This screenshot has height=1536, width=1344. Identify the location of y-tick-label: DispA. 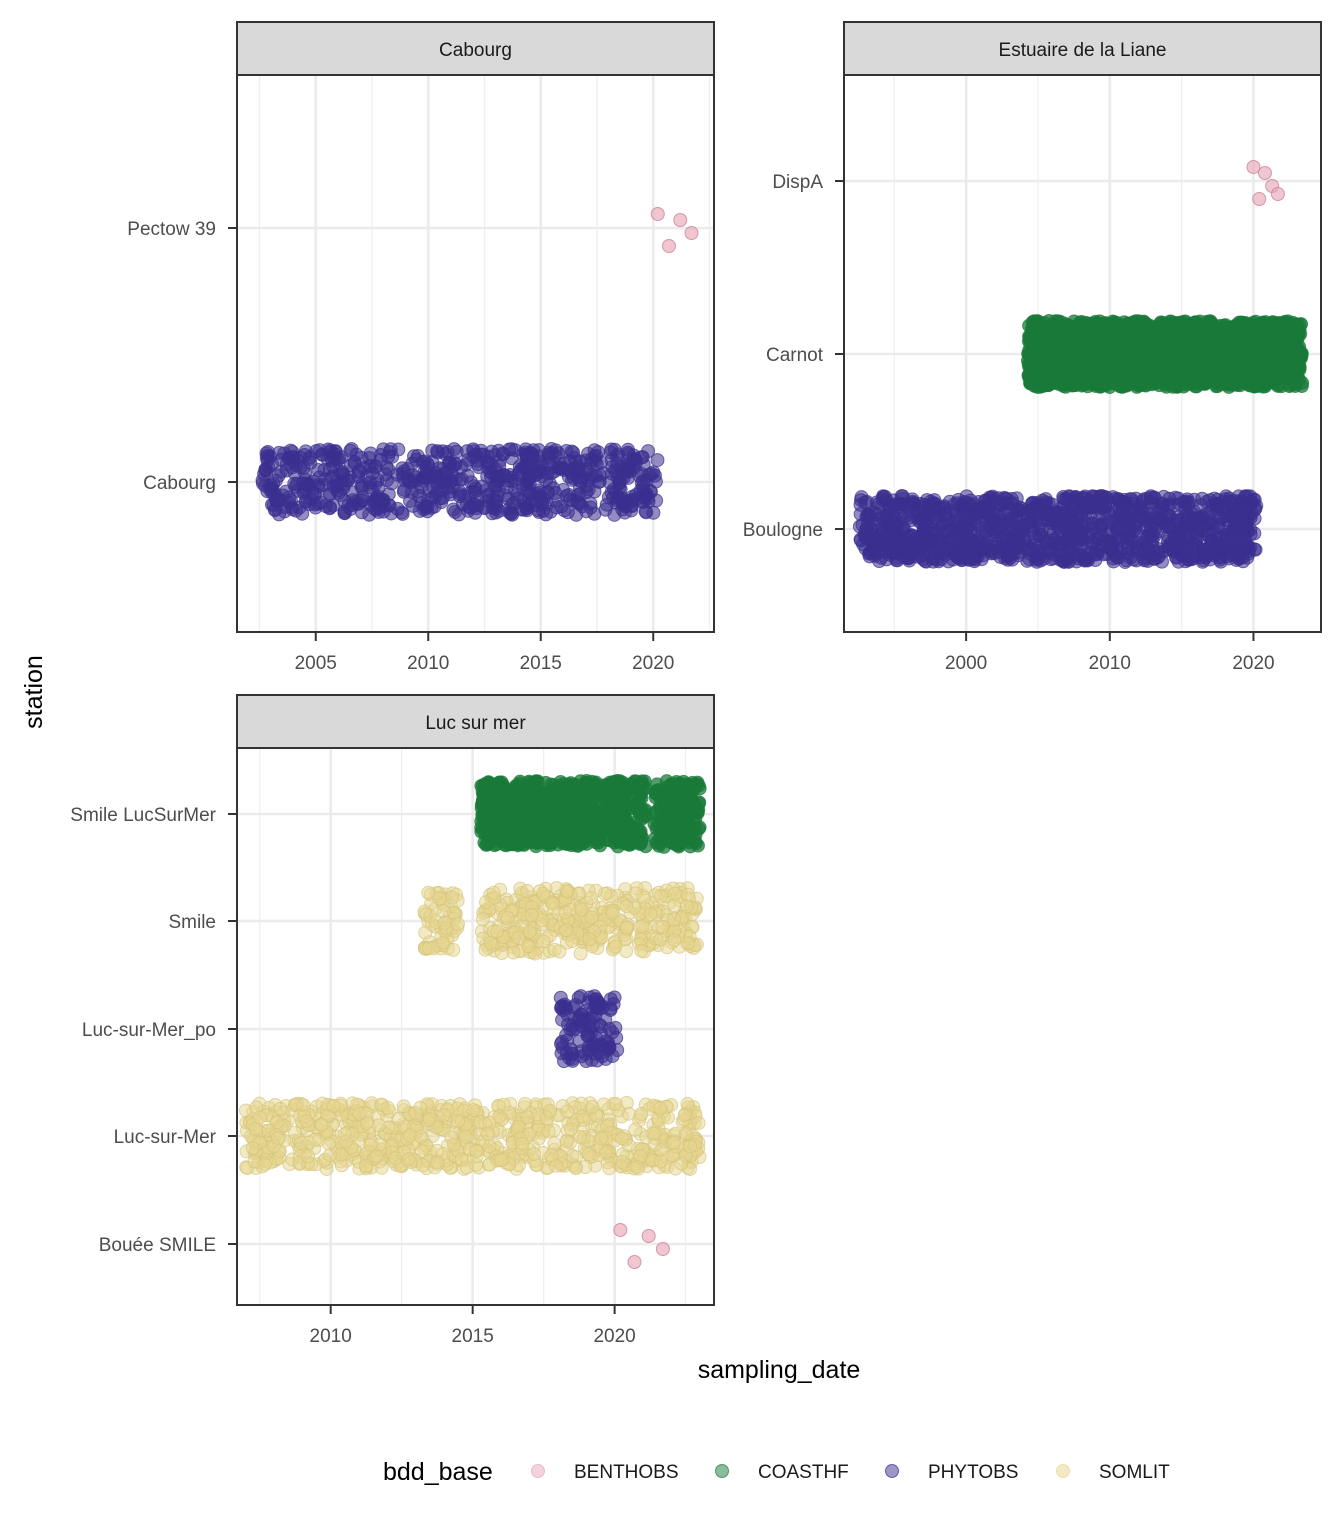
(797, 182).